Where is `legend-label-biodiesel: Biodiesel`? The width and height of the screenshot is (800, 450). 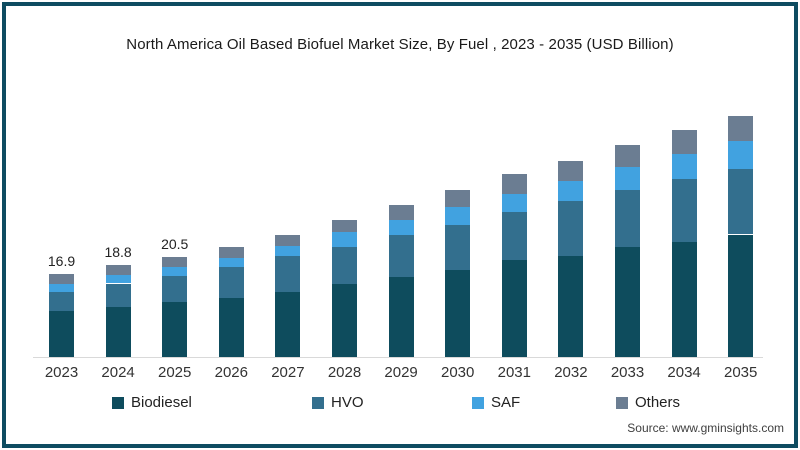 legend-label-biodiesel: Biodiesel is located at coordinates (161, 402).